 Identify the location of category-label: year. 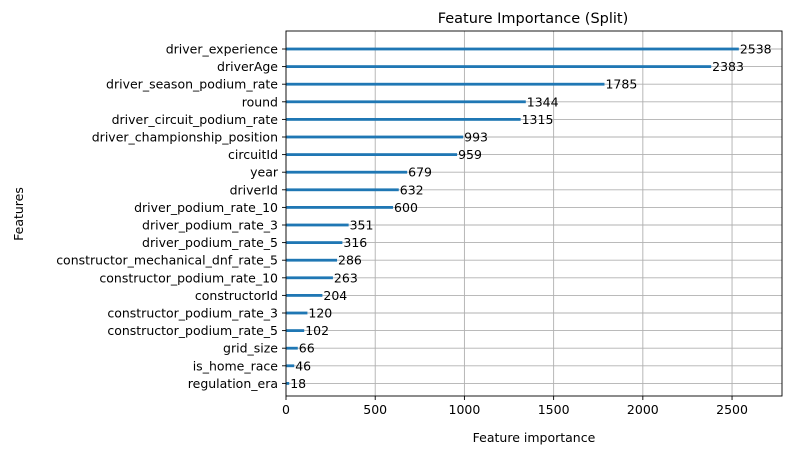
(264, 172).